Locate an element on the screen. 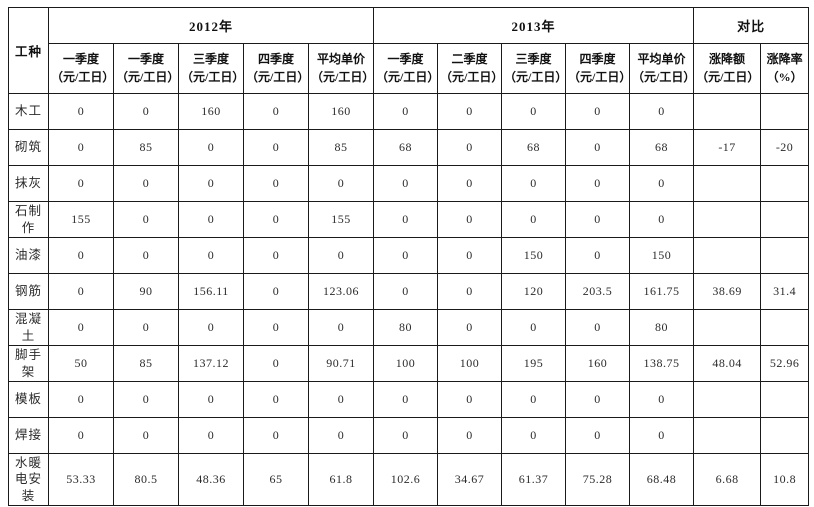 Image resolution: width=814 pixels, height=507 pixels. table-cell: 138.75 is located at coordinates (662, 363).